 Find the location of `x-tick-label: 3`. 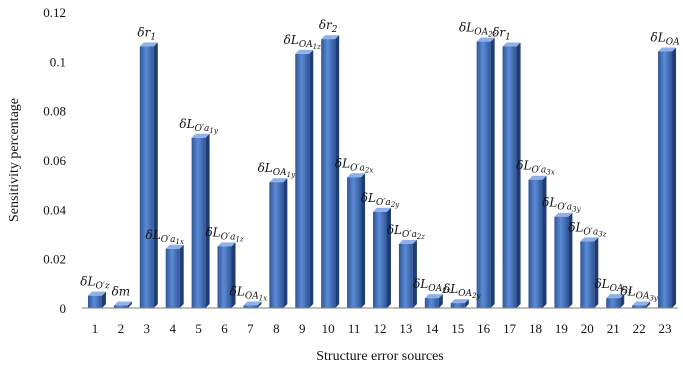

x-tick-label: 3 is located at coordinates (147, 328).